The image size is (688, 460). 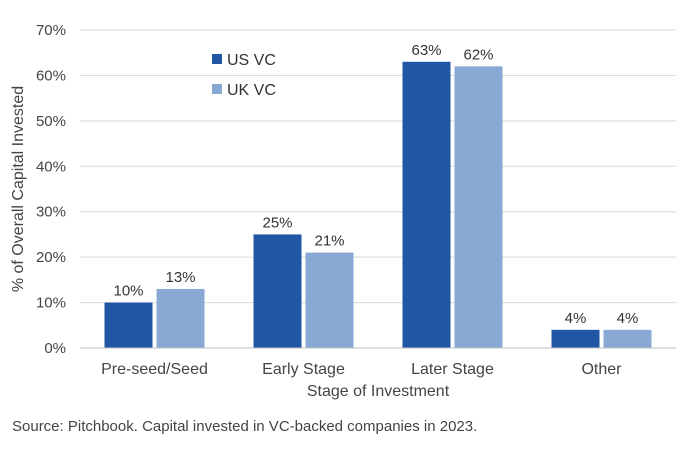 I want to click on x-axis-categories: Pre-seed/Seed Early Stage Later Stage Other, so click(x=361, y=369).